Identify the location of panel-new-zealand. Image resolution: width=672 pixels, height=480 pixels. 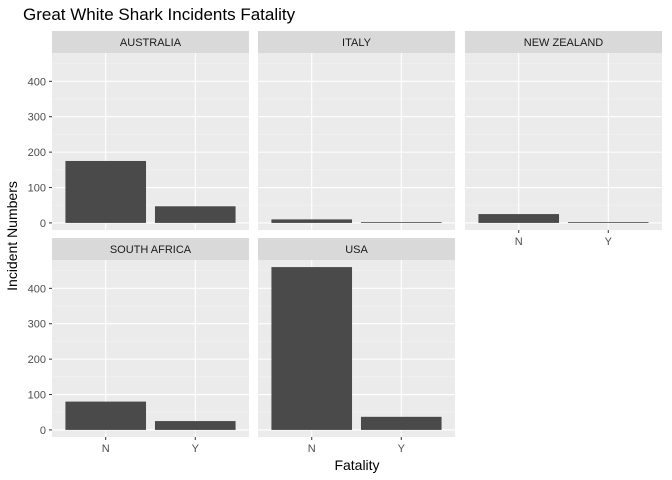
(563, 141).